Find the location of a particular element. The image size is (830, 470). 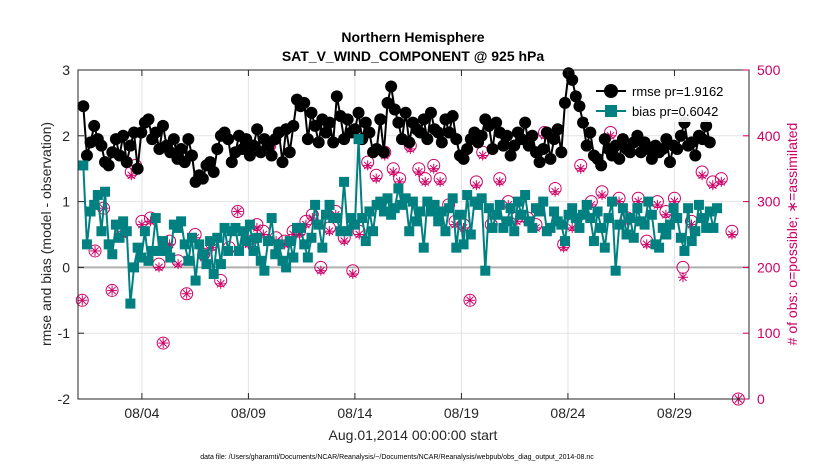

y2-tick-label: 500 is located at coordinates (769, 70).